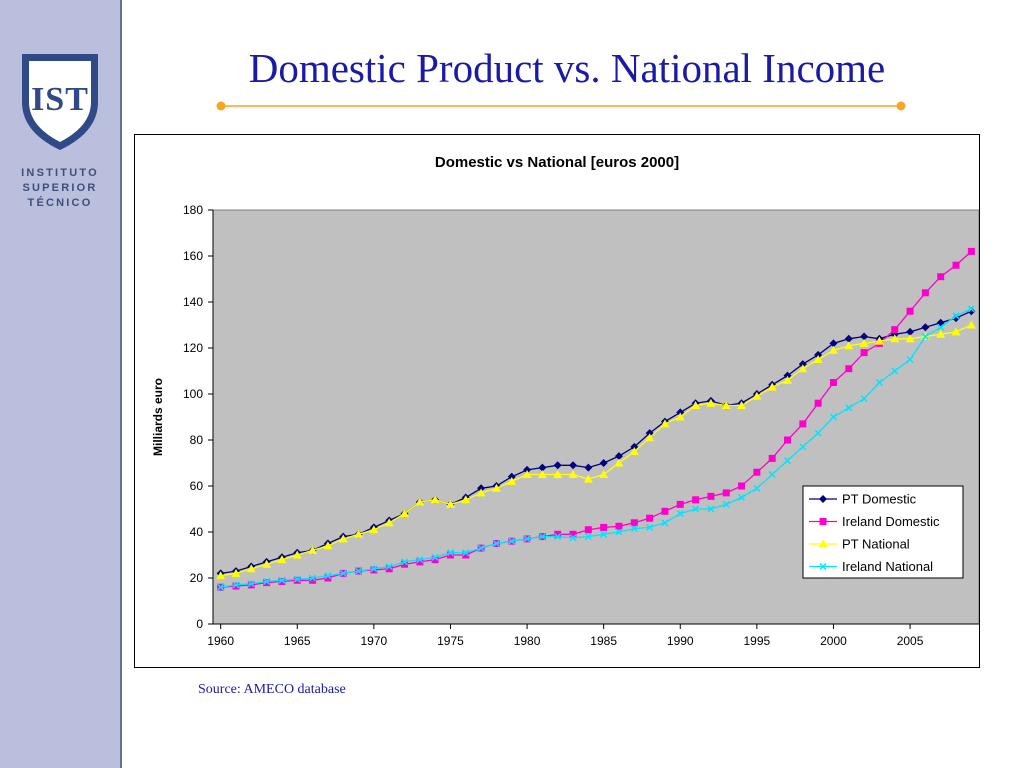 The width and height of the screenshot is (1024, 768). I want to click on y-tick-label: 0, so click(199, 624).